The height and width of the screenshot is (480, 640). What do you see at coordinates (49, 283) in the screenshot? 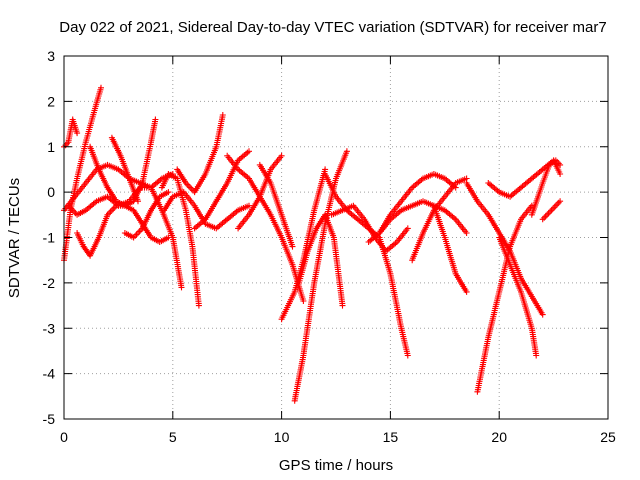
I see `y-tick-label: -2` at bounding box center [49, 283].